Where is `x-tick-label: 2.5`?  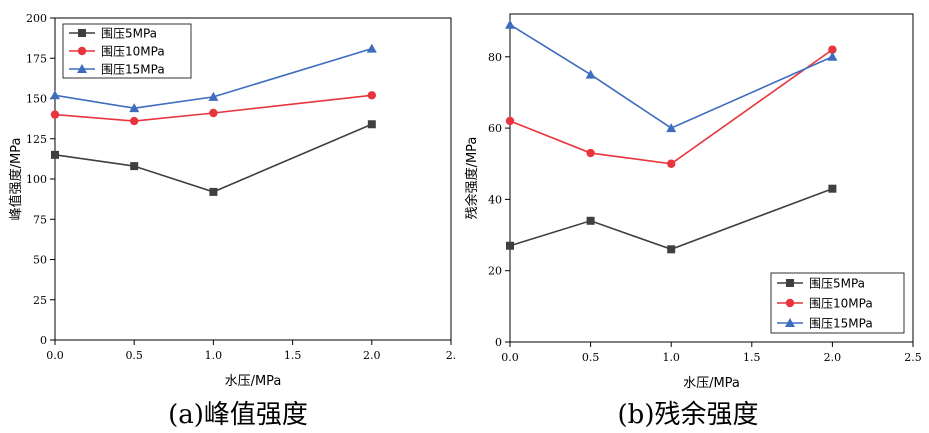 x-tick-label: 2.5 is located at coordinates (913, 357).